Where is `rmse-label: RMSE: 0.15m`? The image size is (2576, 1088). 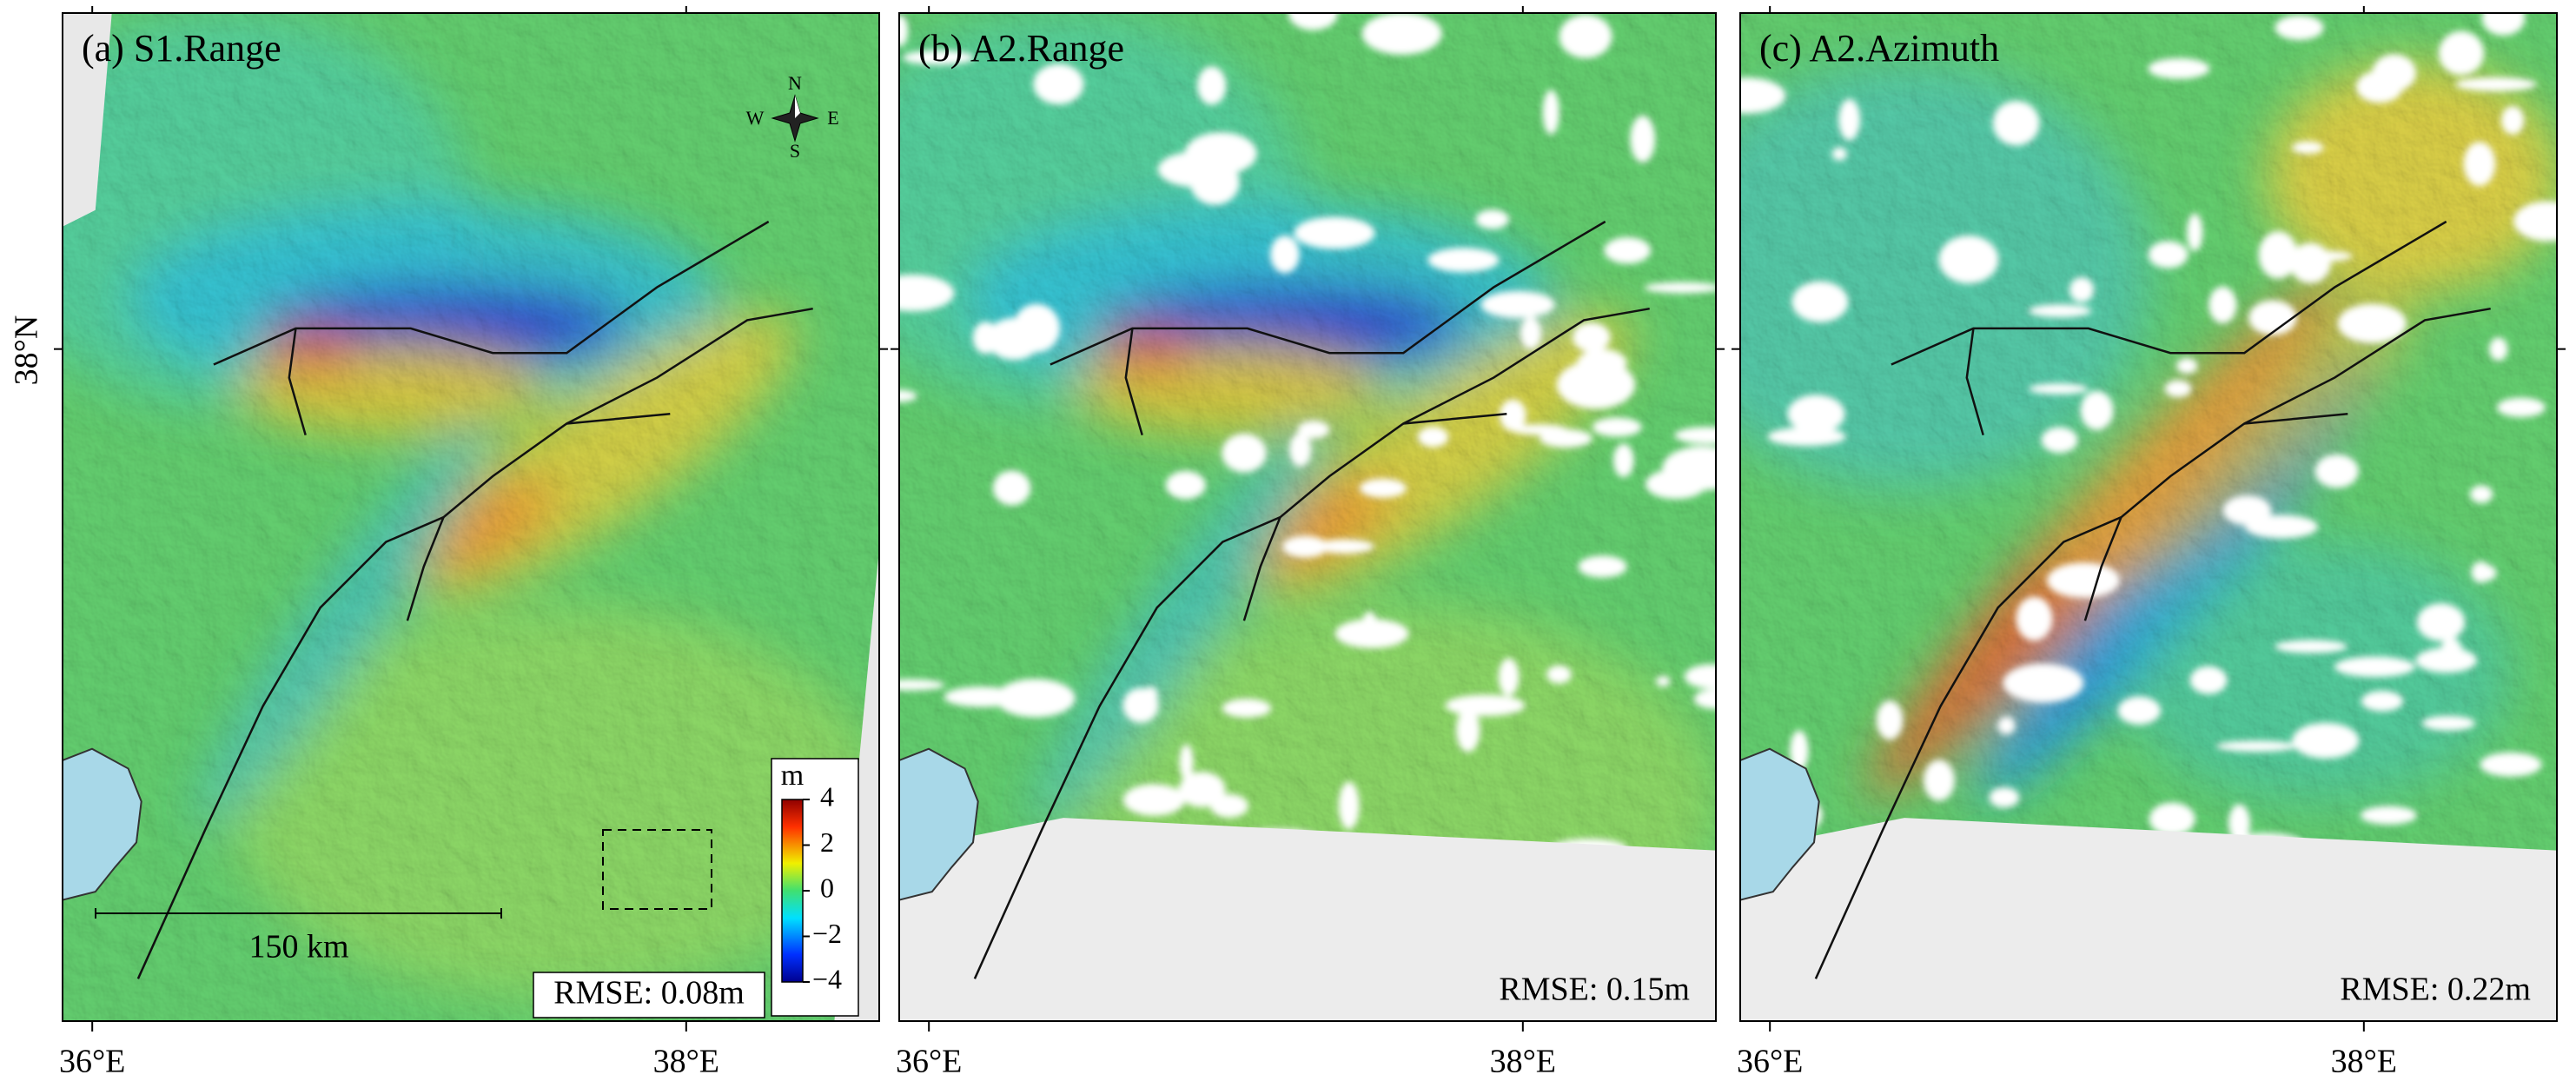
rmse-label: RMSE: 0.15m is located at coordinates (1594, 990).